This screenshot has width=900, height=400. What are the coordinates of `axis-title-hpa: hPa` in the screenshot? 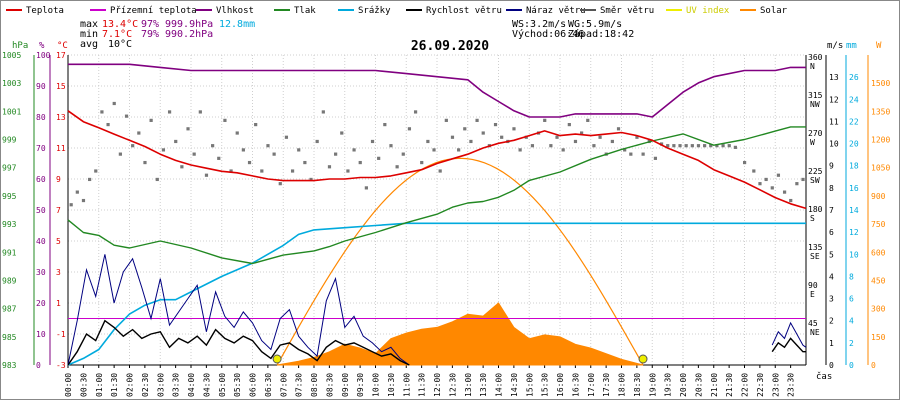 It's located at (20, 46).